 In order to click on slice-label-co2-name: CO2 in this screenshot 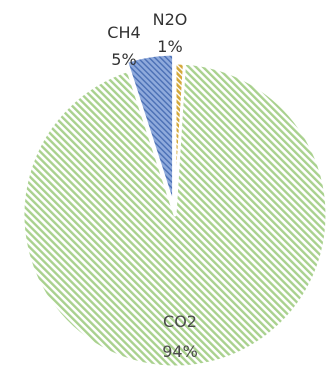, I will do `click(180, 321)`.